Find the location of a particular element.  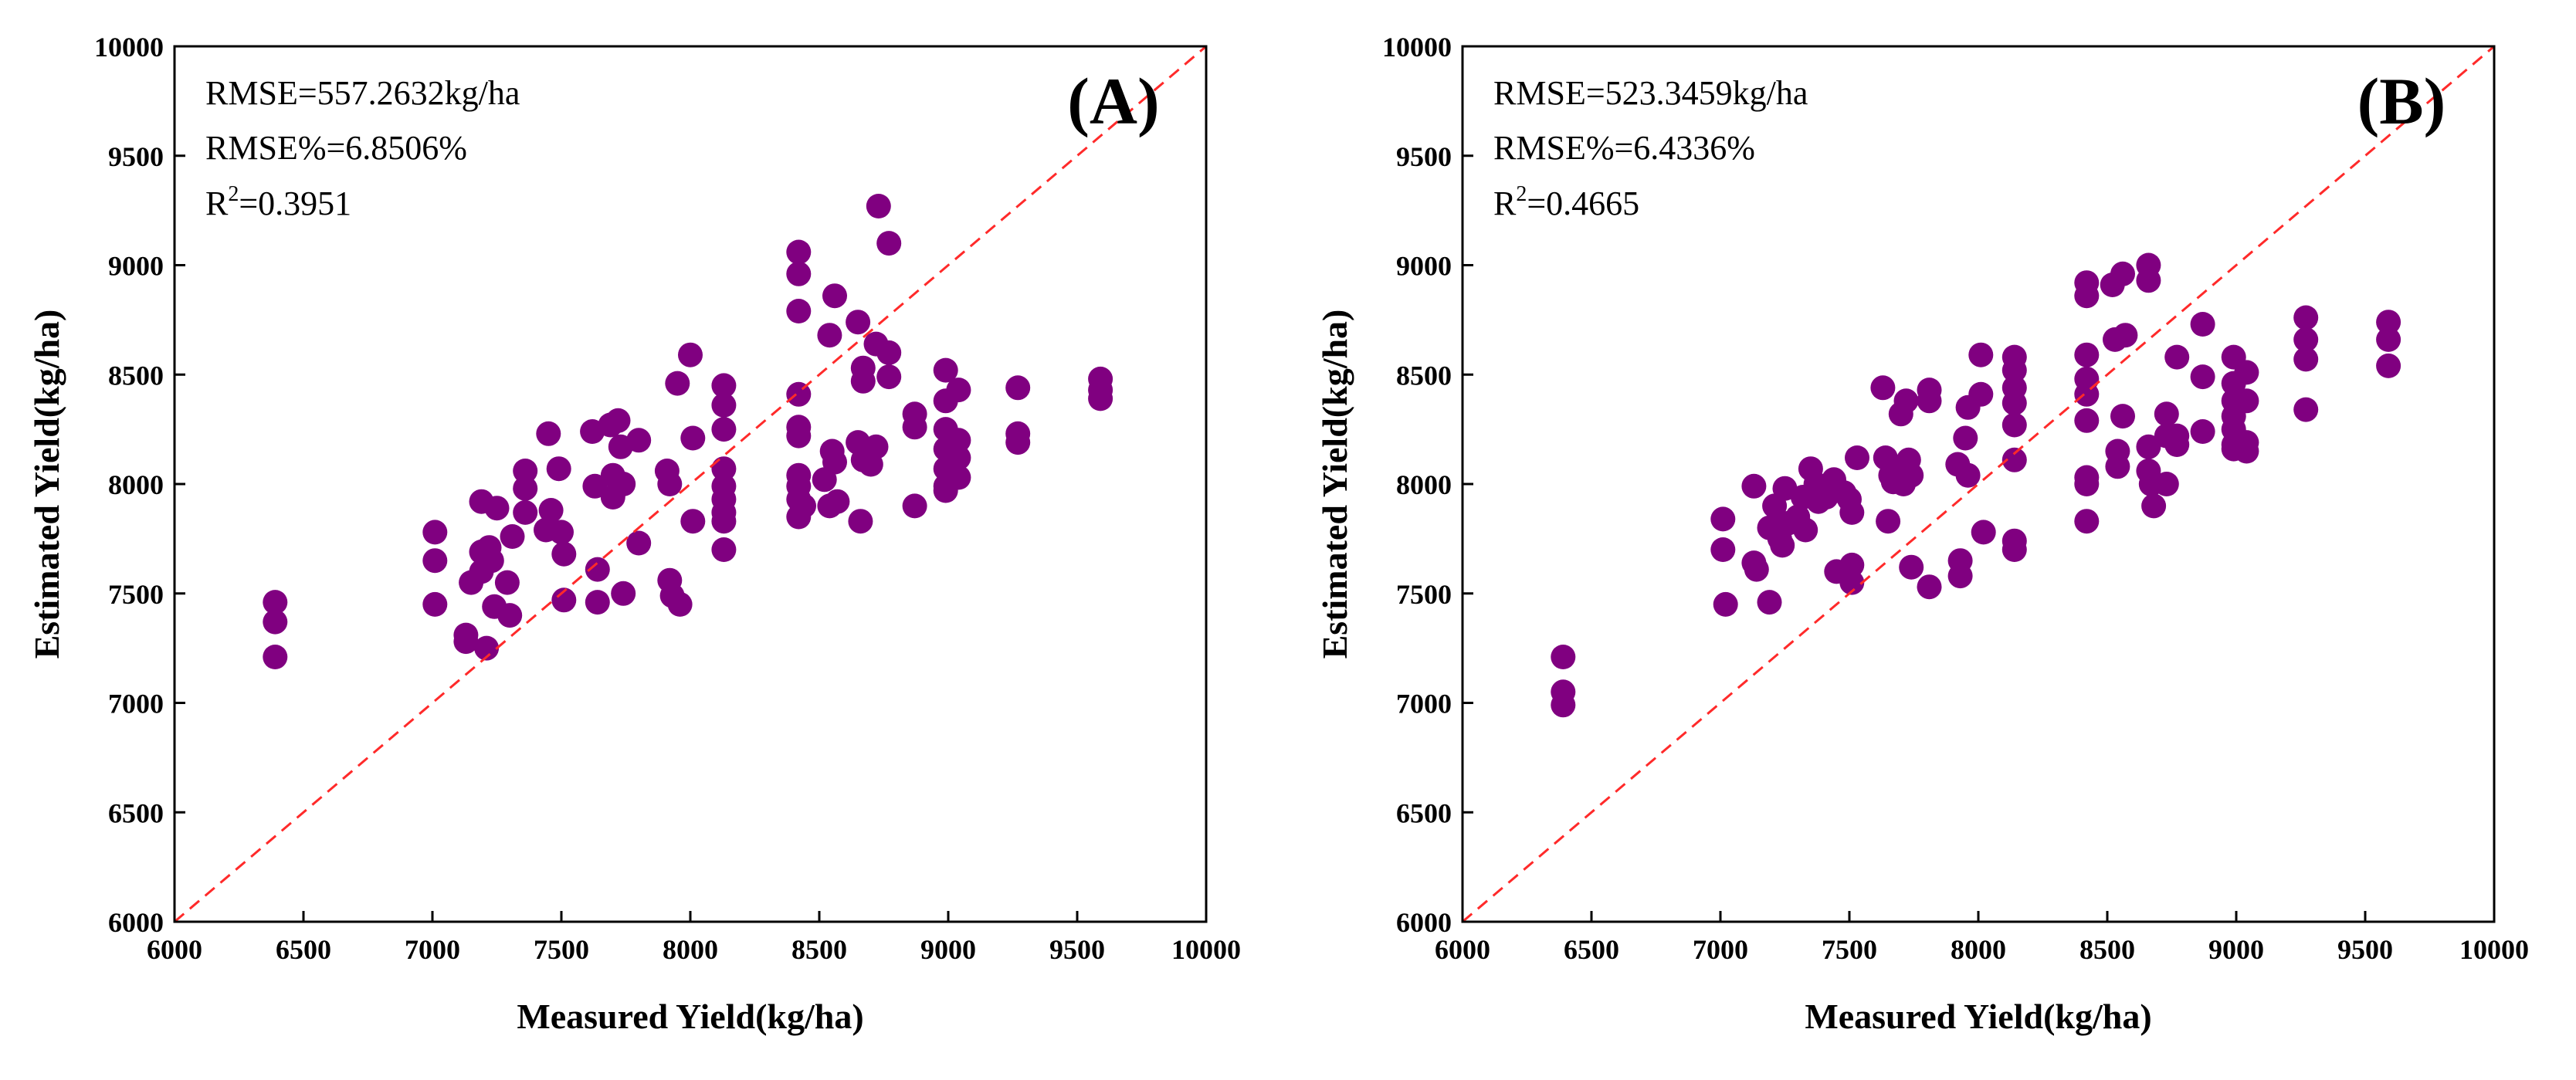

y-tick-label: 7000 is located at coordinates (136, 704).